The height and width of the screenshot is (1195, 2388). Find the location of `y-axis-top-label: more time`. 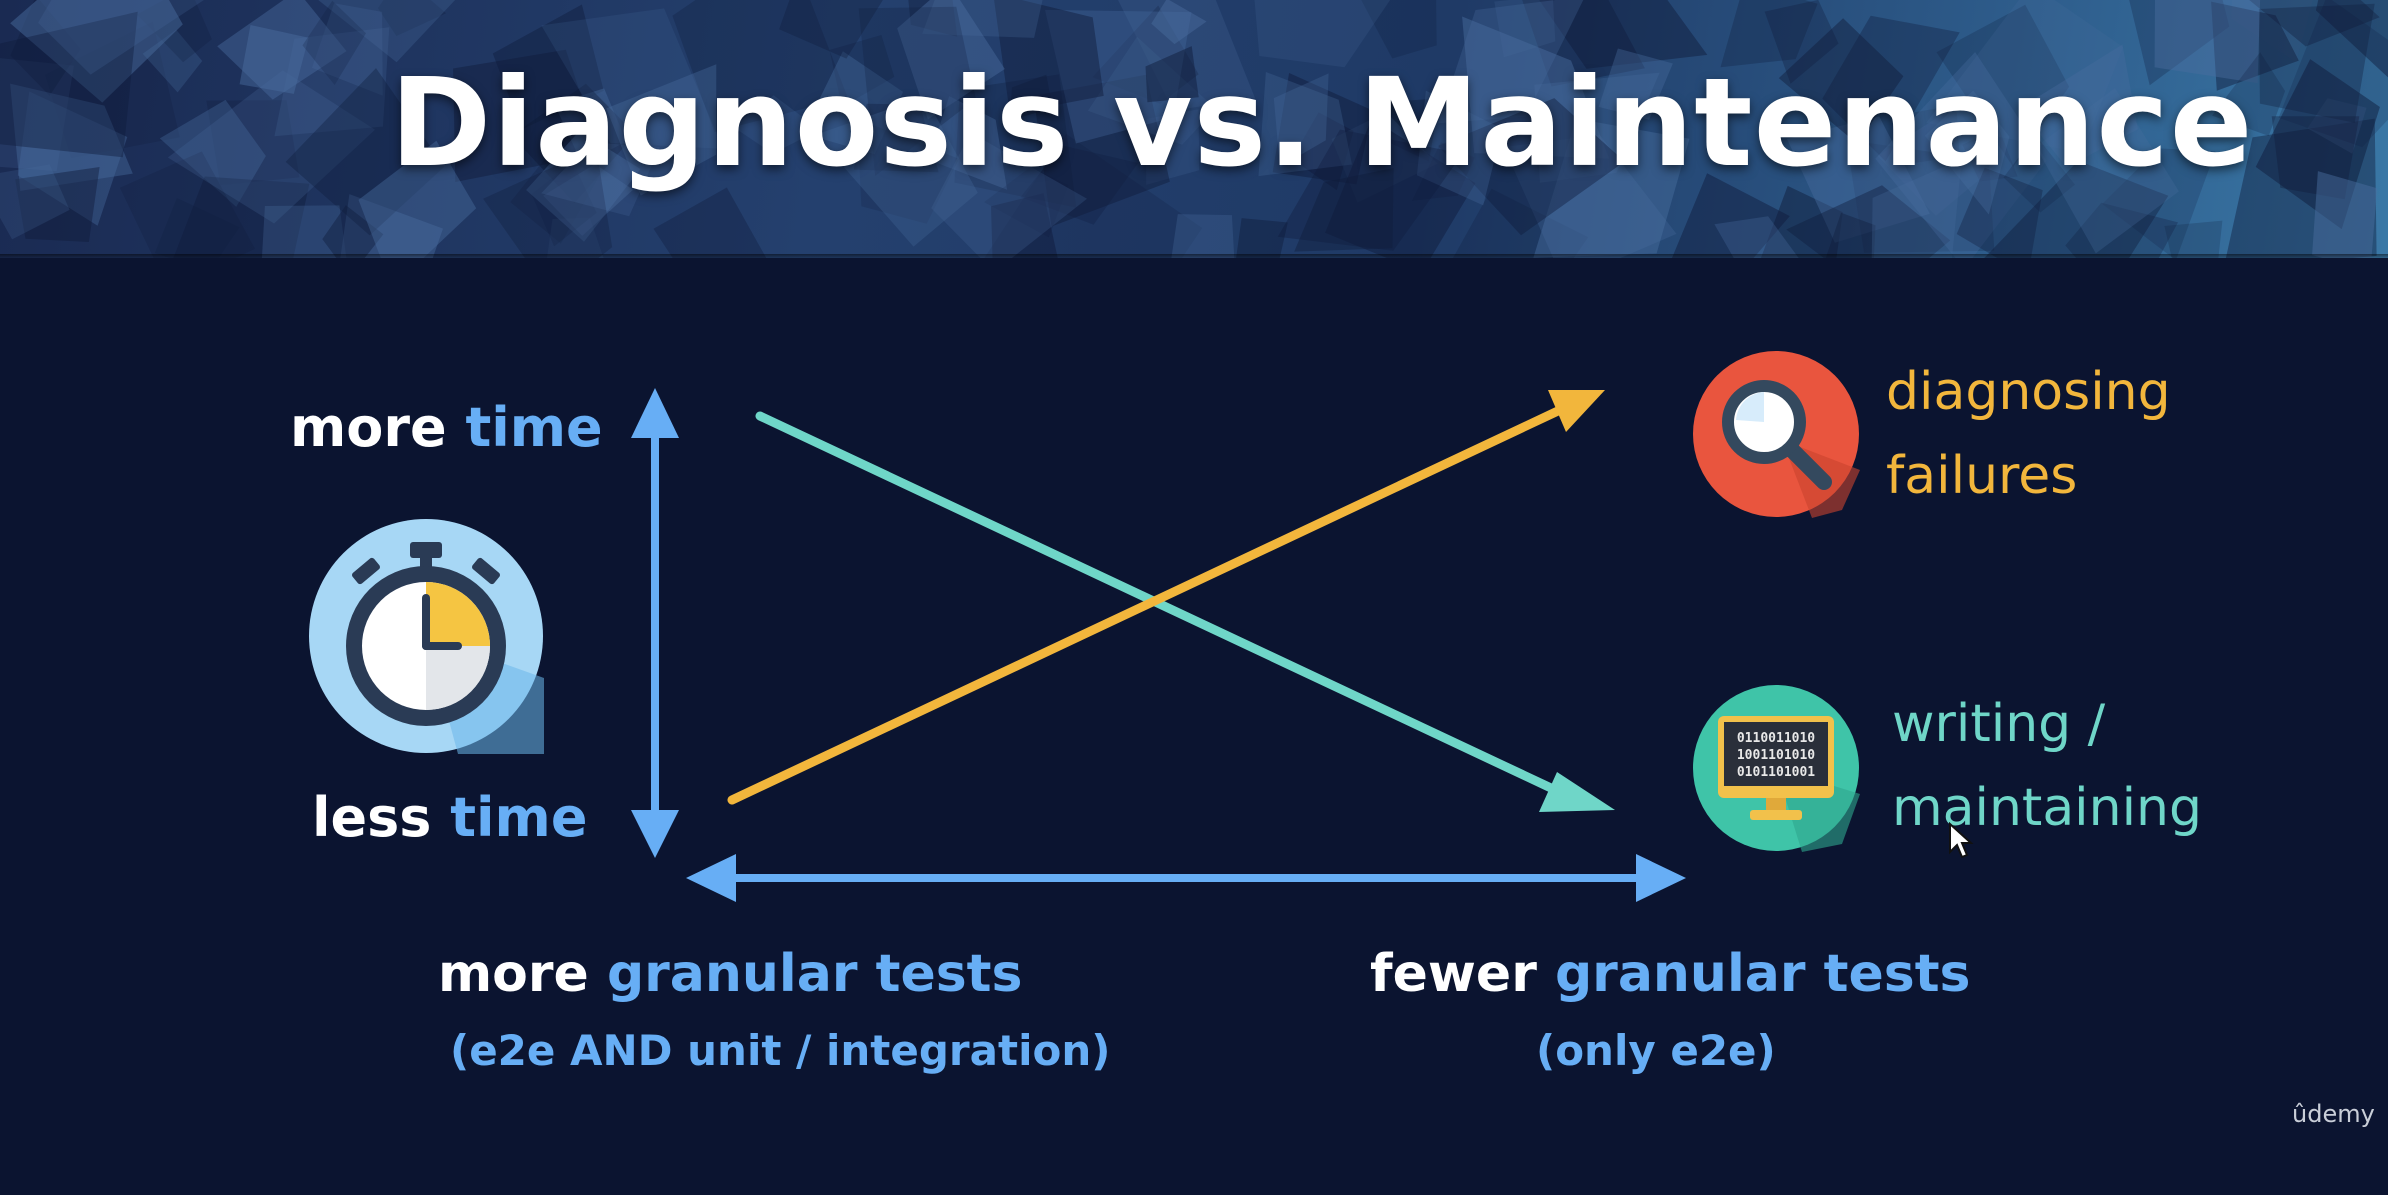

y-axis-top-label: more time is located at coordinates (446, 427).